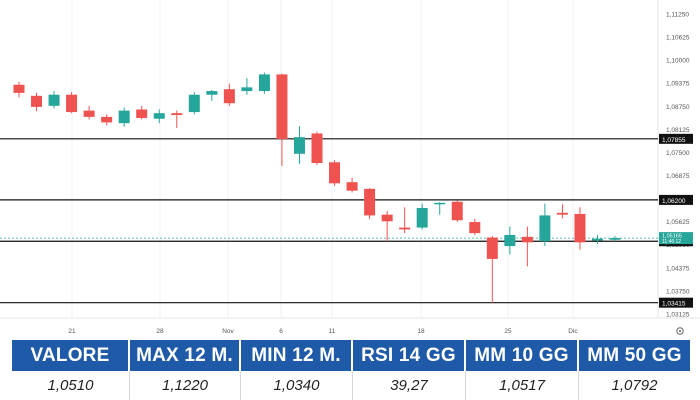  I want to click on y-tick-label: 1,10000, so click(678, 61).